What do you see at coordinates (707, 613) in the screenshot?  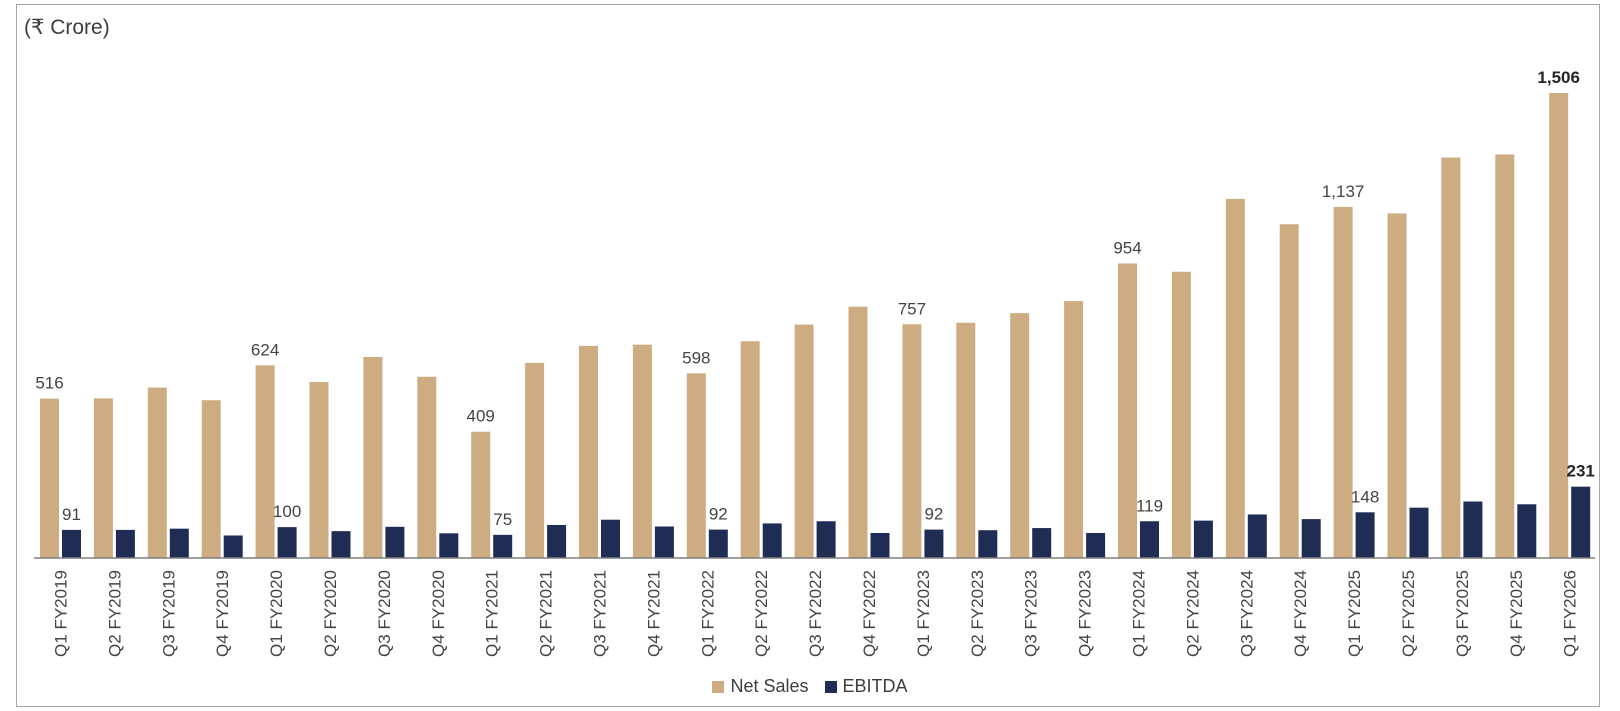 I see `x-tick-label-q1-fy2022: Q1 FY2022` at bounding box center [707, 613].